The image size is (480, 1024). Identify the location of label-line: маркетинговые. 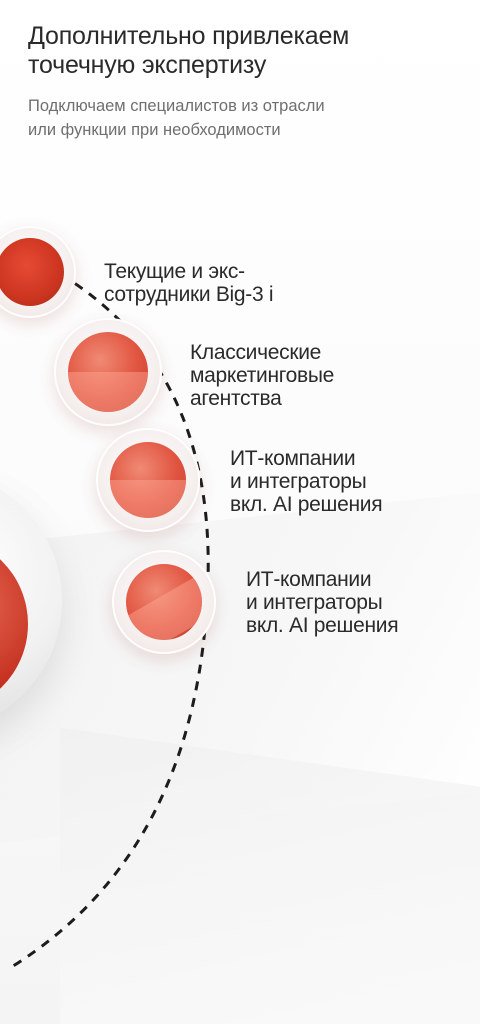
(262, 375).